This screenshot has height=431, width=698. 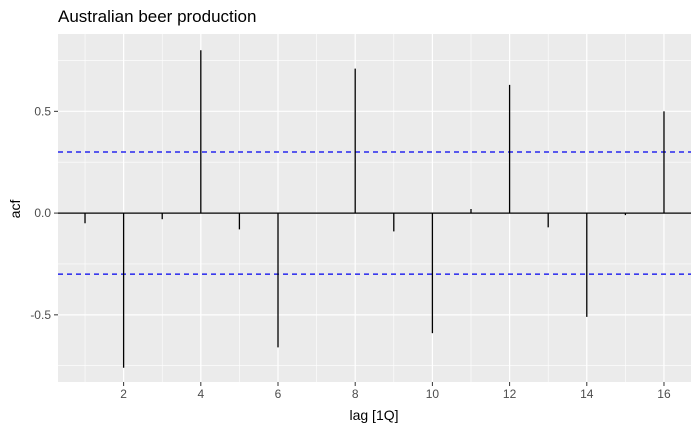 I want to click on y-axis-ticks: -0.5 0.0 0.5, so click(x=44, y=213).